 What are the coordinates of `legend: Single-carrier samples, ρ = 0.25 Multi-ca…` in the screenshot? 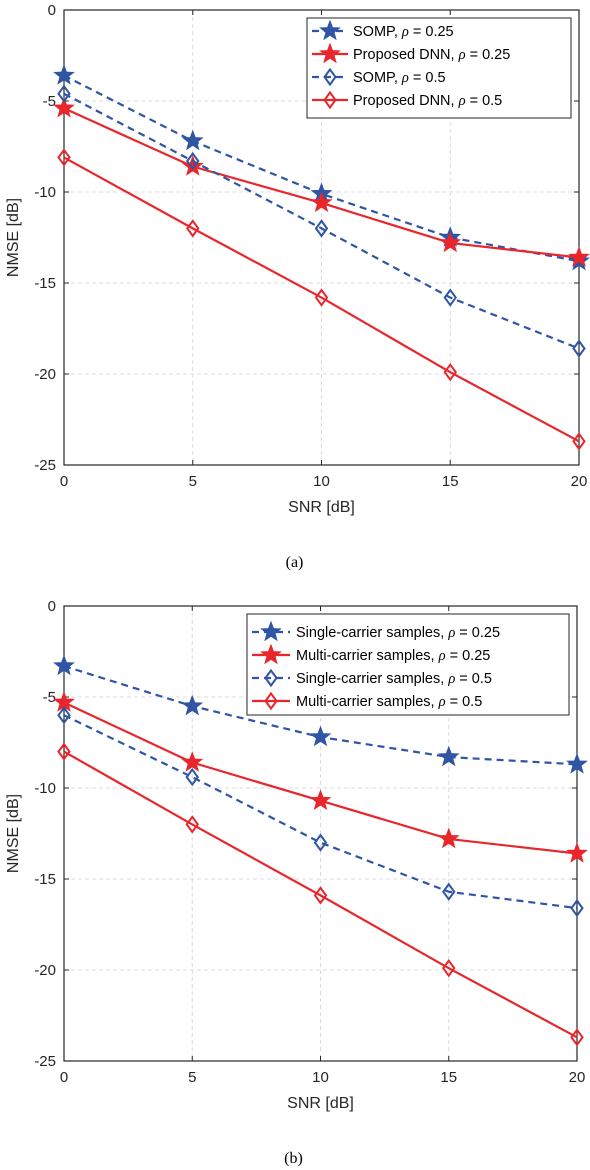 It's located at (408, 664).